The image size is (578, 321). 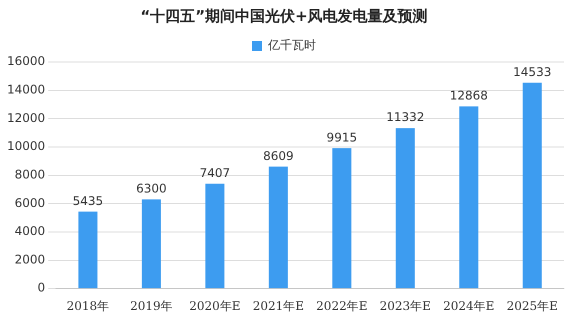 What do you see at coordinates (342, 305) in the screenshot?
I see `x-tick-label: 2022年E` at bounding box center [342, 305].